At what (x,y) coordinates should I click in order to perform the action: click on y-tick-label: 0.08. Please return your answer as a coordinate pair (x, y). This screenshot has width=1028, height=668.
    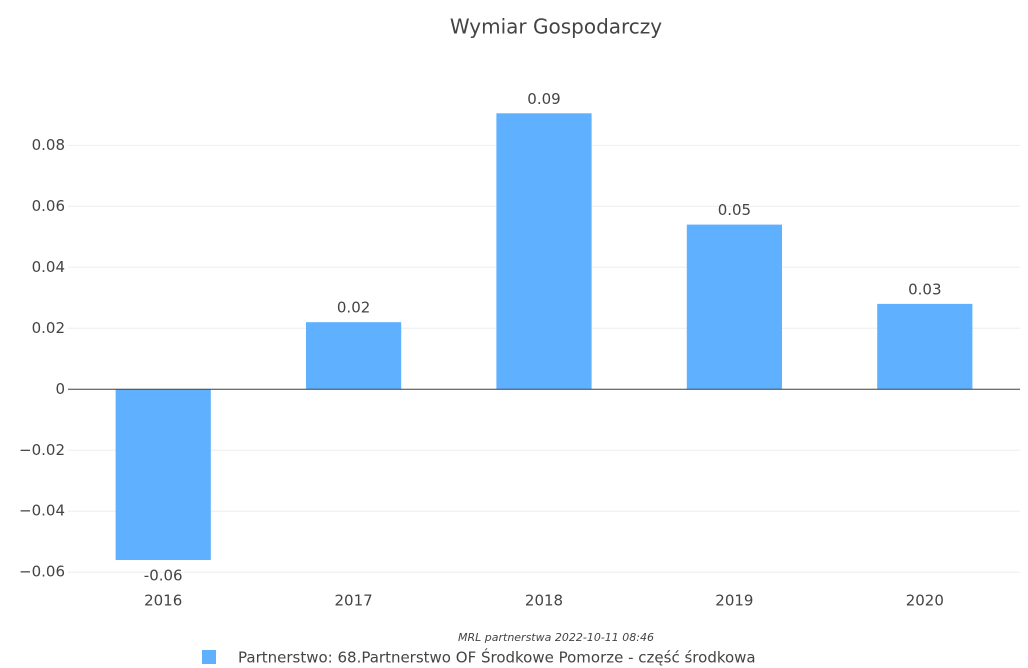
    Looking at the image, I should click on (48, 145).